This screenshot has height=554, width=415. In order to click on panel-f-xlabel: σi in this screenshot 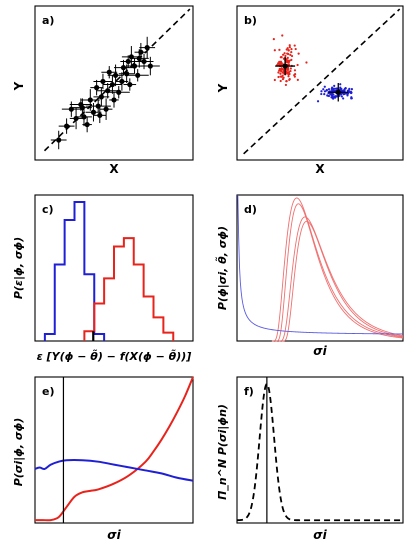, I will do `click(320, 535)`.